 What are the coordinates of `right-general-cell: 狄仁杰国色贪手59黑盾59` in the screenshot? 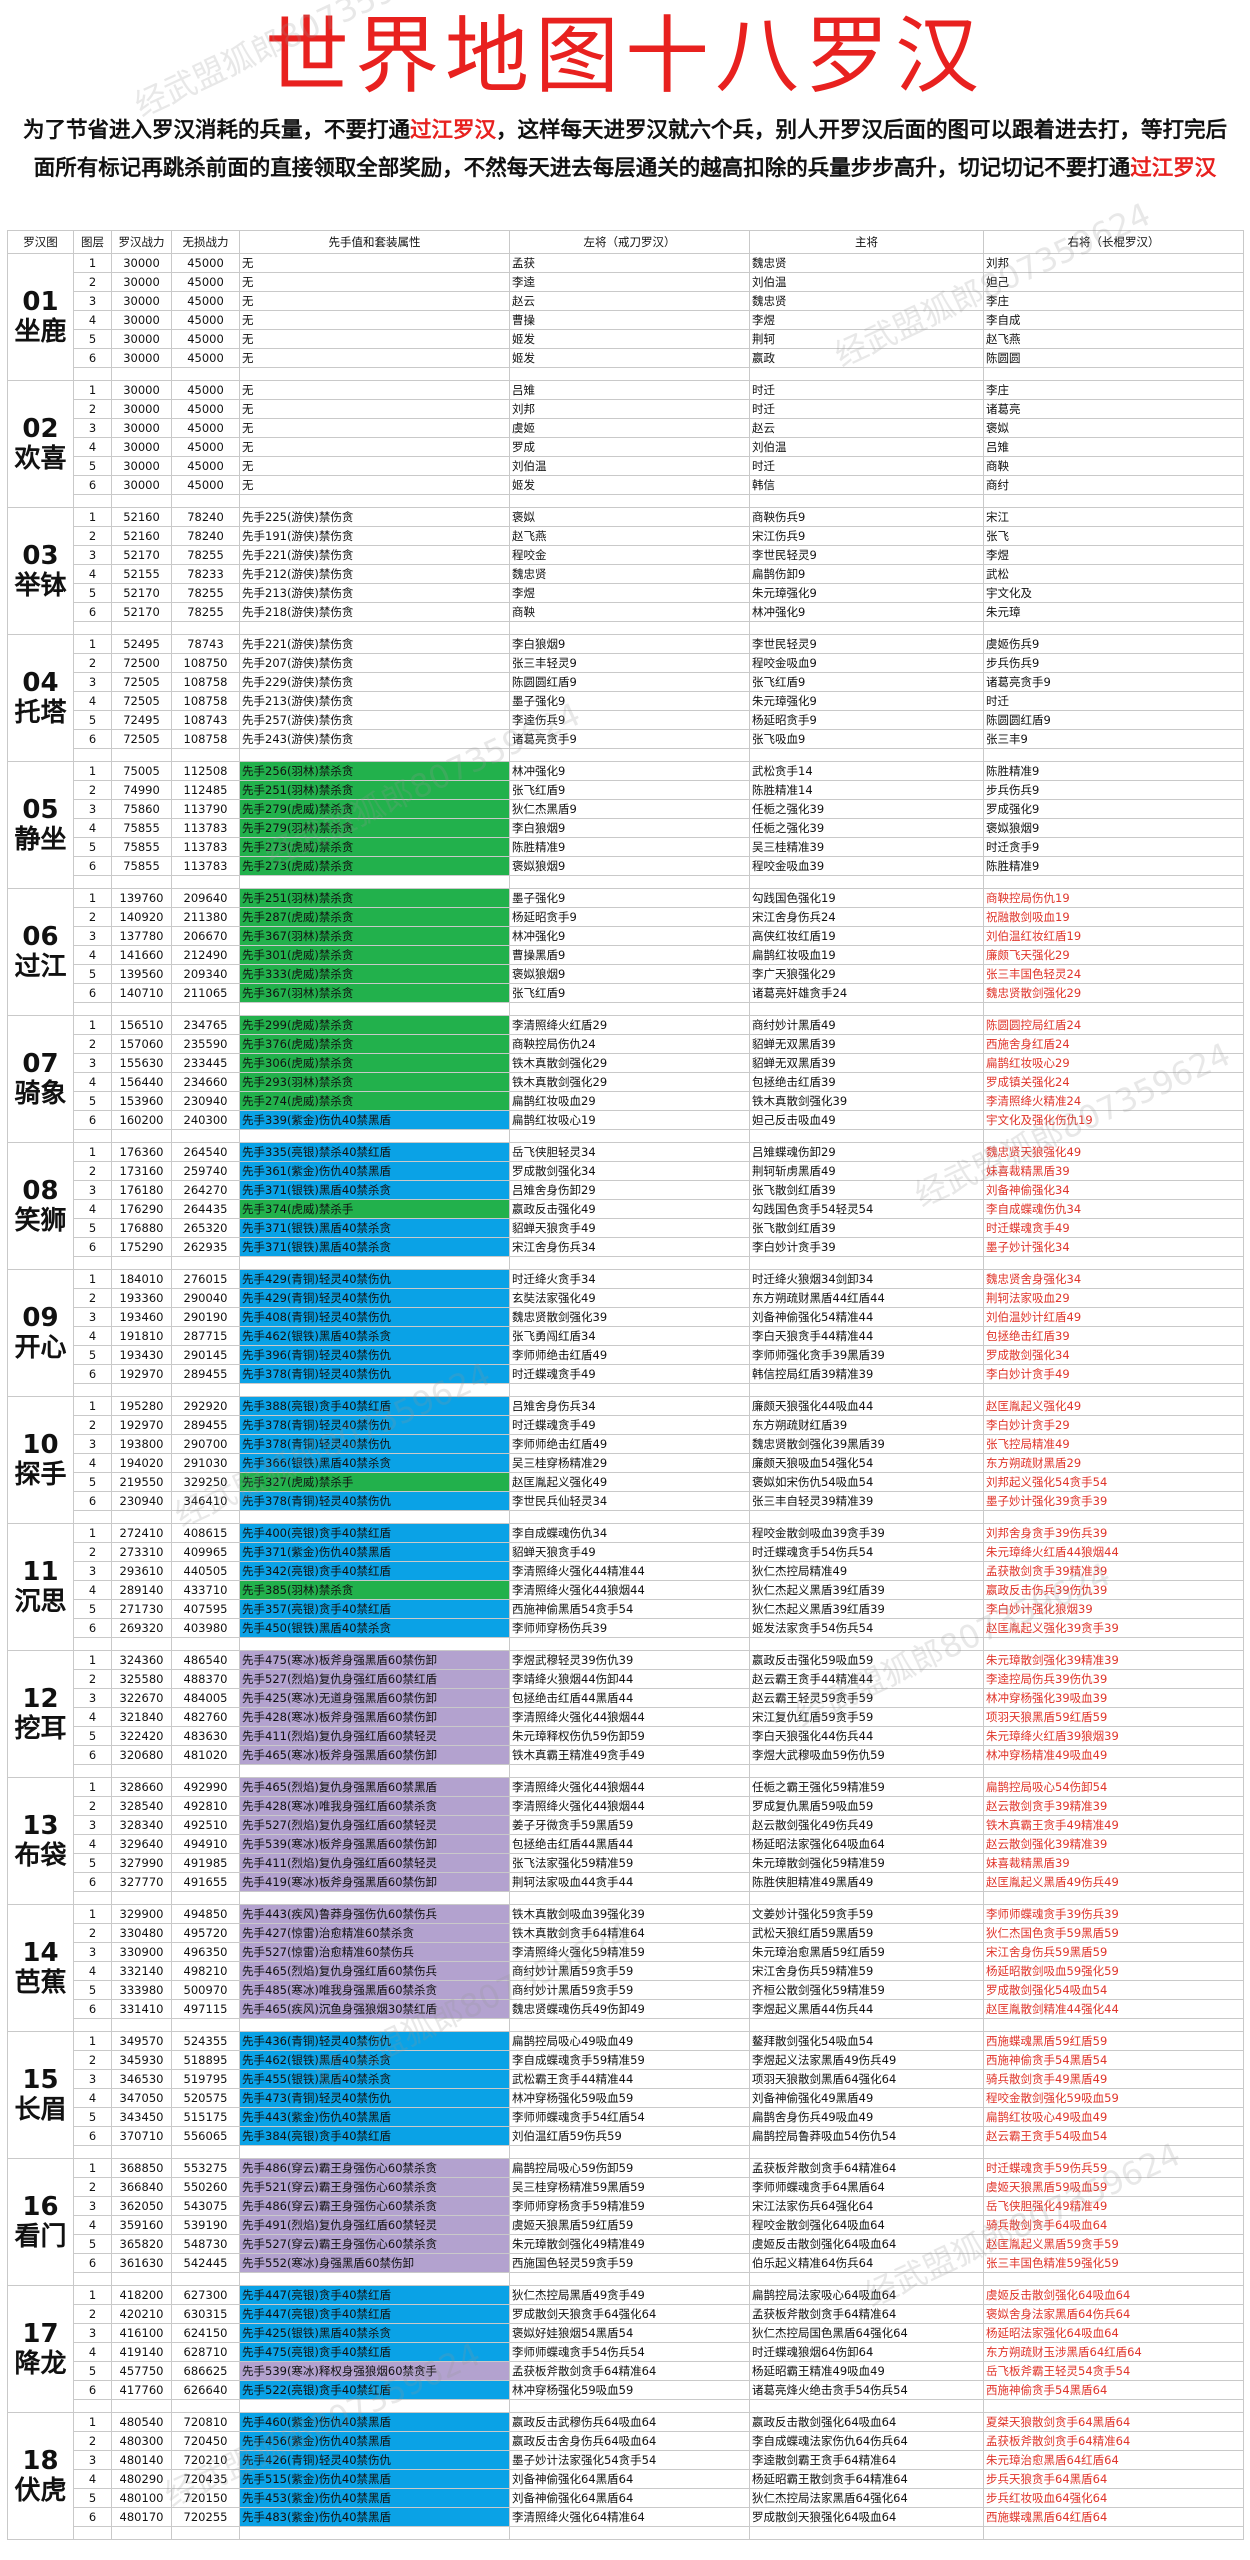 It's located at (1113, 1933).